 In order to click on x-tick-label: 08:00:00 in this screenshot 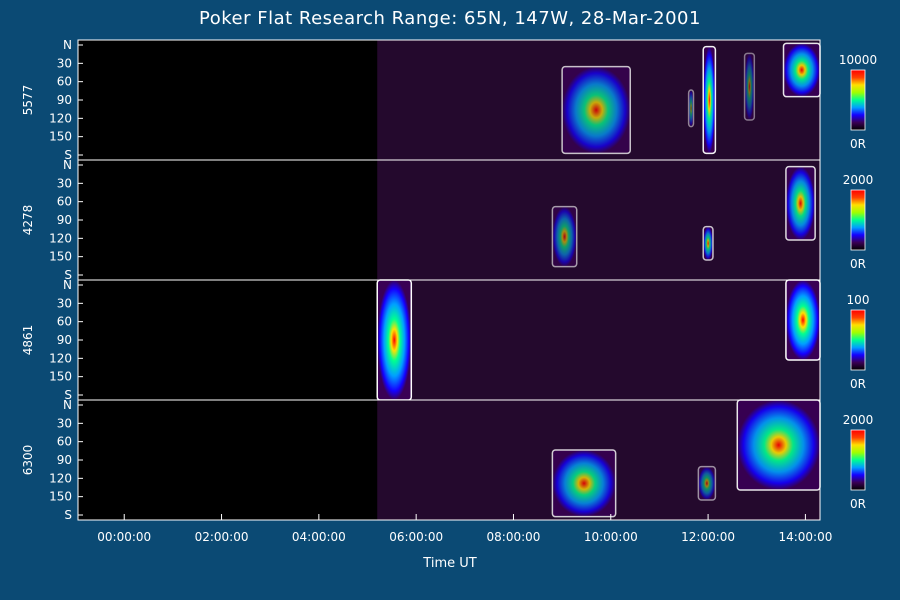, I will do `click(514, 537)`.